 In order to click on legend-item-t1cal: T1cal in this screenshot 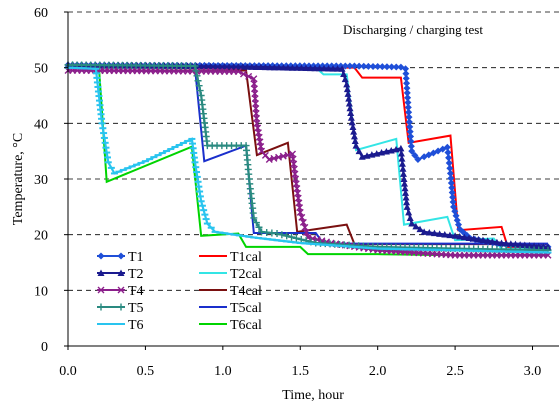, I will do `click(230, 257)`.